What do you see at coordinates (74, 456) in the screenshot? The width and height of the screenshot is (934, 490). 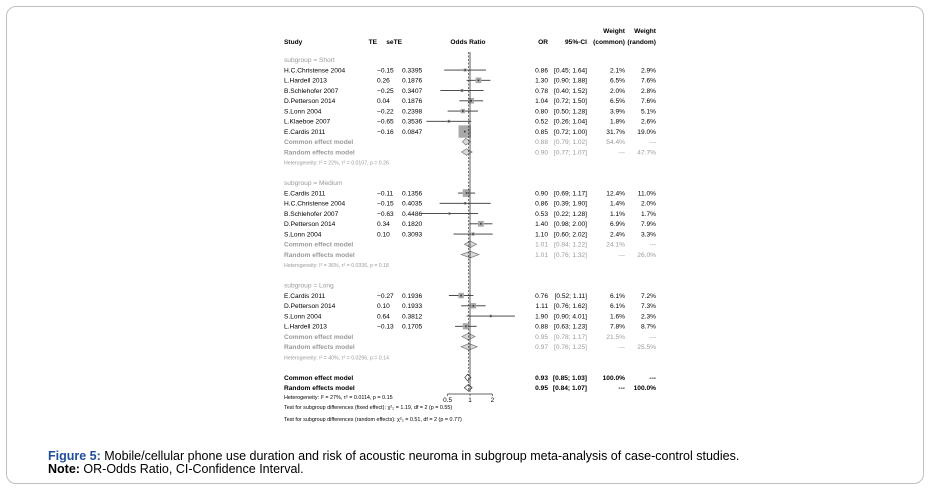 I see `figure-label: Figure 5:` at bounding box center [74, 456].